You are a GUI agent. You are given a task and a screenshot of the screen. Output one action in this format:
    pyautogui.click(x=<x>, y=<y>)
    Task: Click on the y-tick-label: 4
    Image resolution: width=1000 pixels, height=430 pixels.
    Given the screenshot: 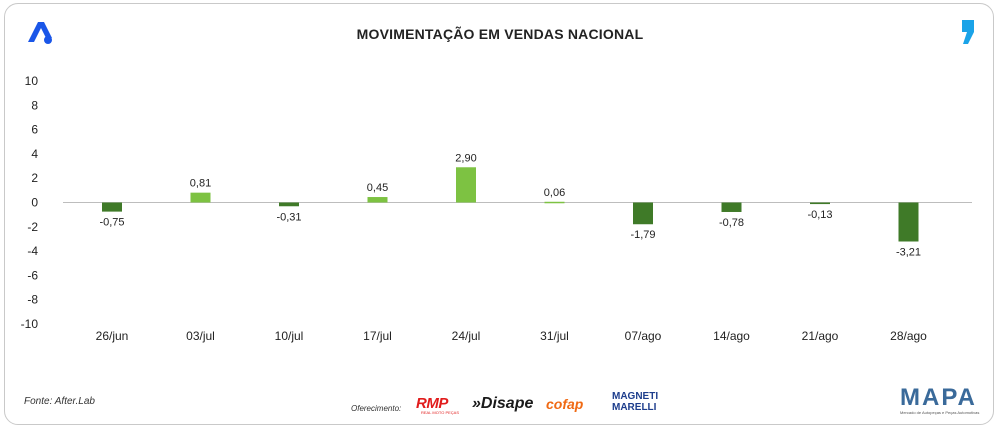 What is the action you would take?
    pyautogui.click(x=34, y=154)
    